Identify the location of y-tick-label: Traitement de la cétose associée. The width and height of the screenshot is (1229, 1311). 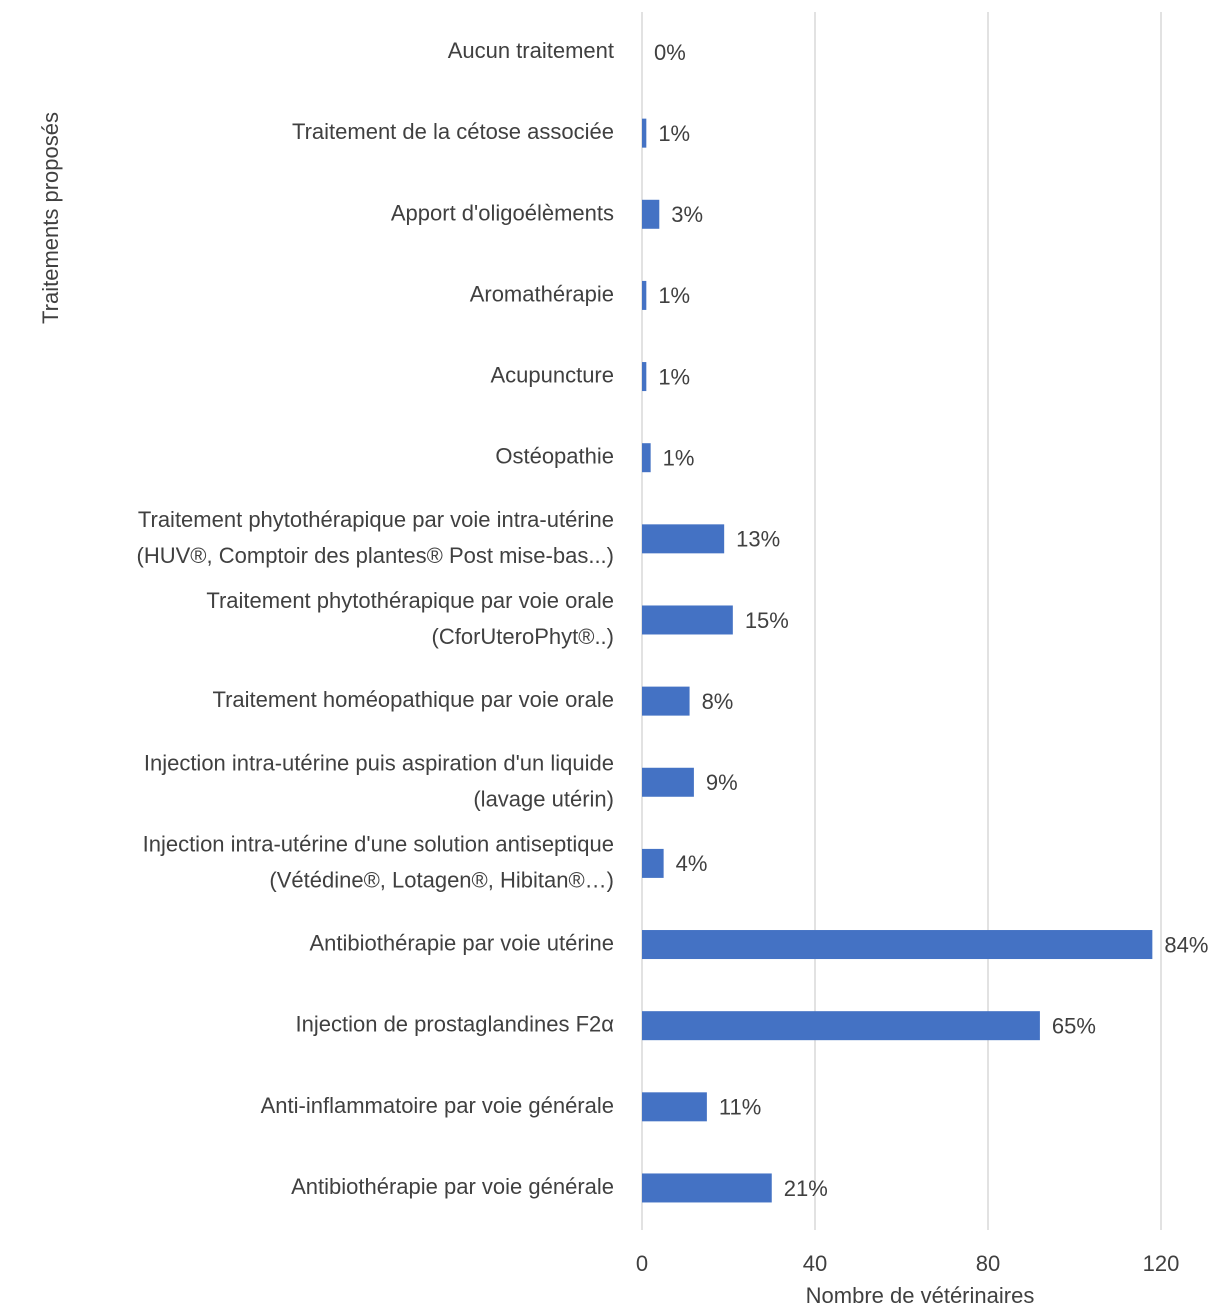
(453, 131).